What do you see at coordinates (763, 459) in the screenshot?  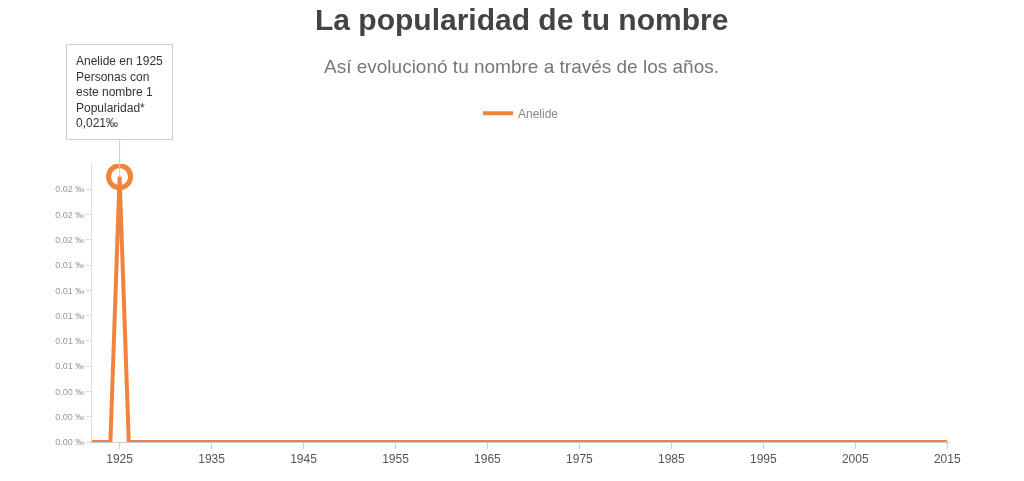 I see `x-tick-label: 1995` at bounding box center [763, 459].